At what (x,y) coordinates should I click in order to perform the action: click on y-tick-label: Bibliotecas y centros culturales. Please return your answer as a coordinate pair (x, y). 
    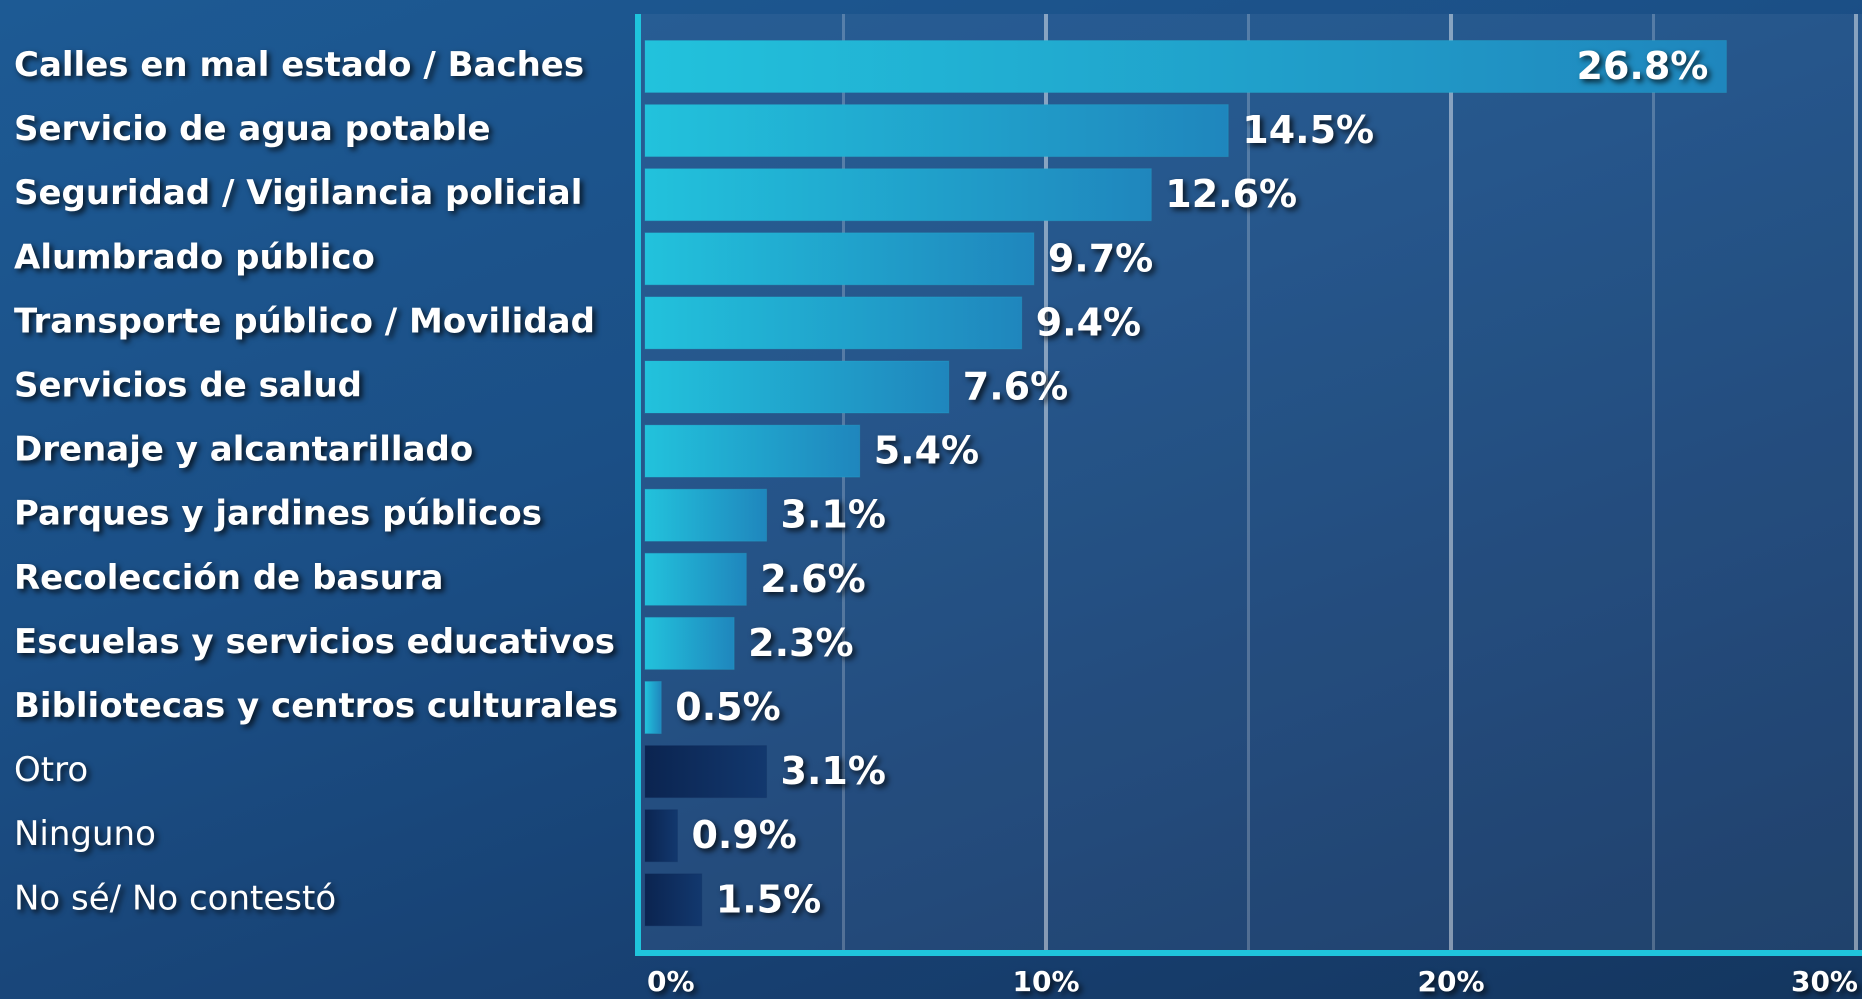
    Looking at the image, I should click on (316, 706).